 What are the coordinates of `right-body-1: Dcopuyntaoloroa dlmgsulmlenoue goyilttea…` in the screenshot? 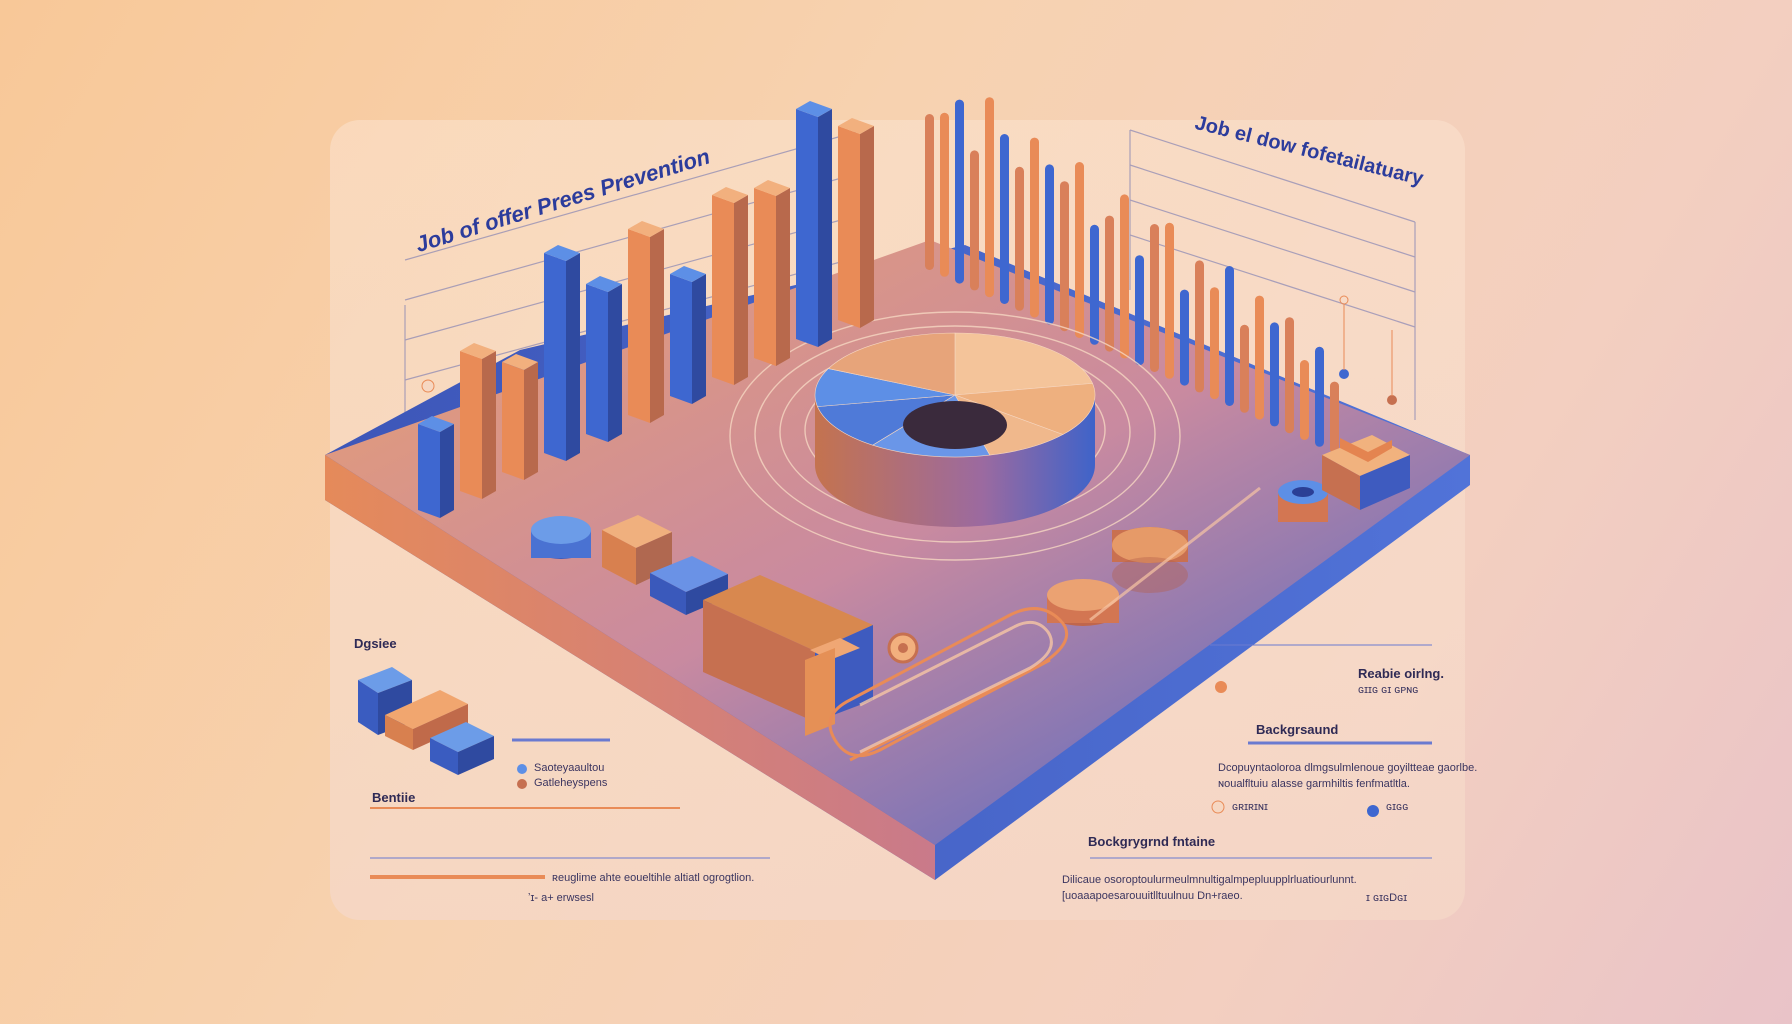 It's located at (1348, 768).